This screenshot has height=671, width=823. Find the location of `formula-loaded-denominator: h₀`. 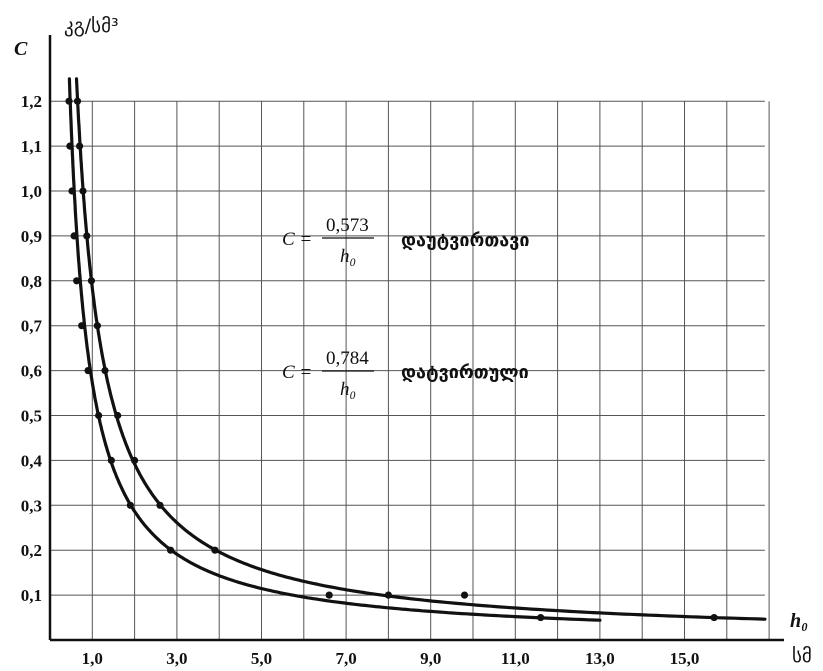

formula-loaded-denominator: h₀ is located at coordinates (348, 389).